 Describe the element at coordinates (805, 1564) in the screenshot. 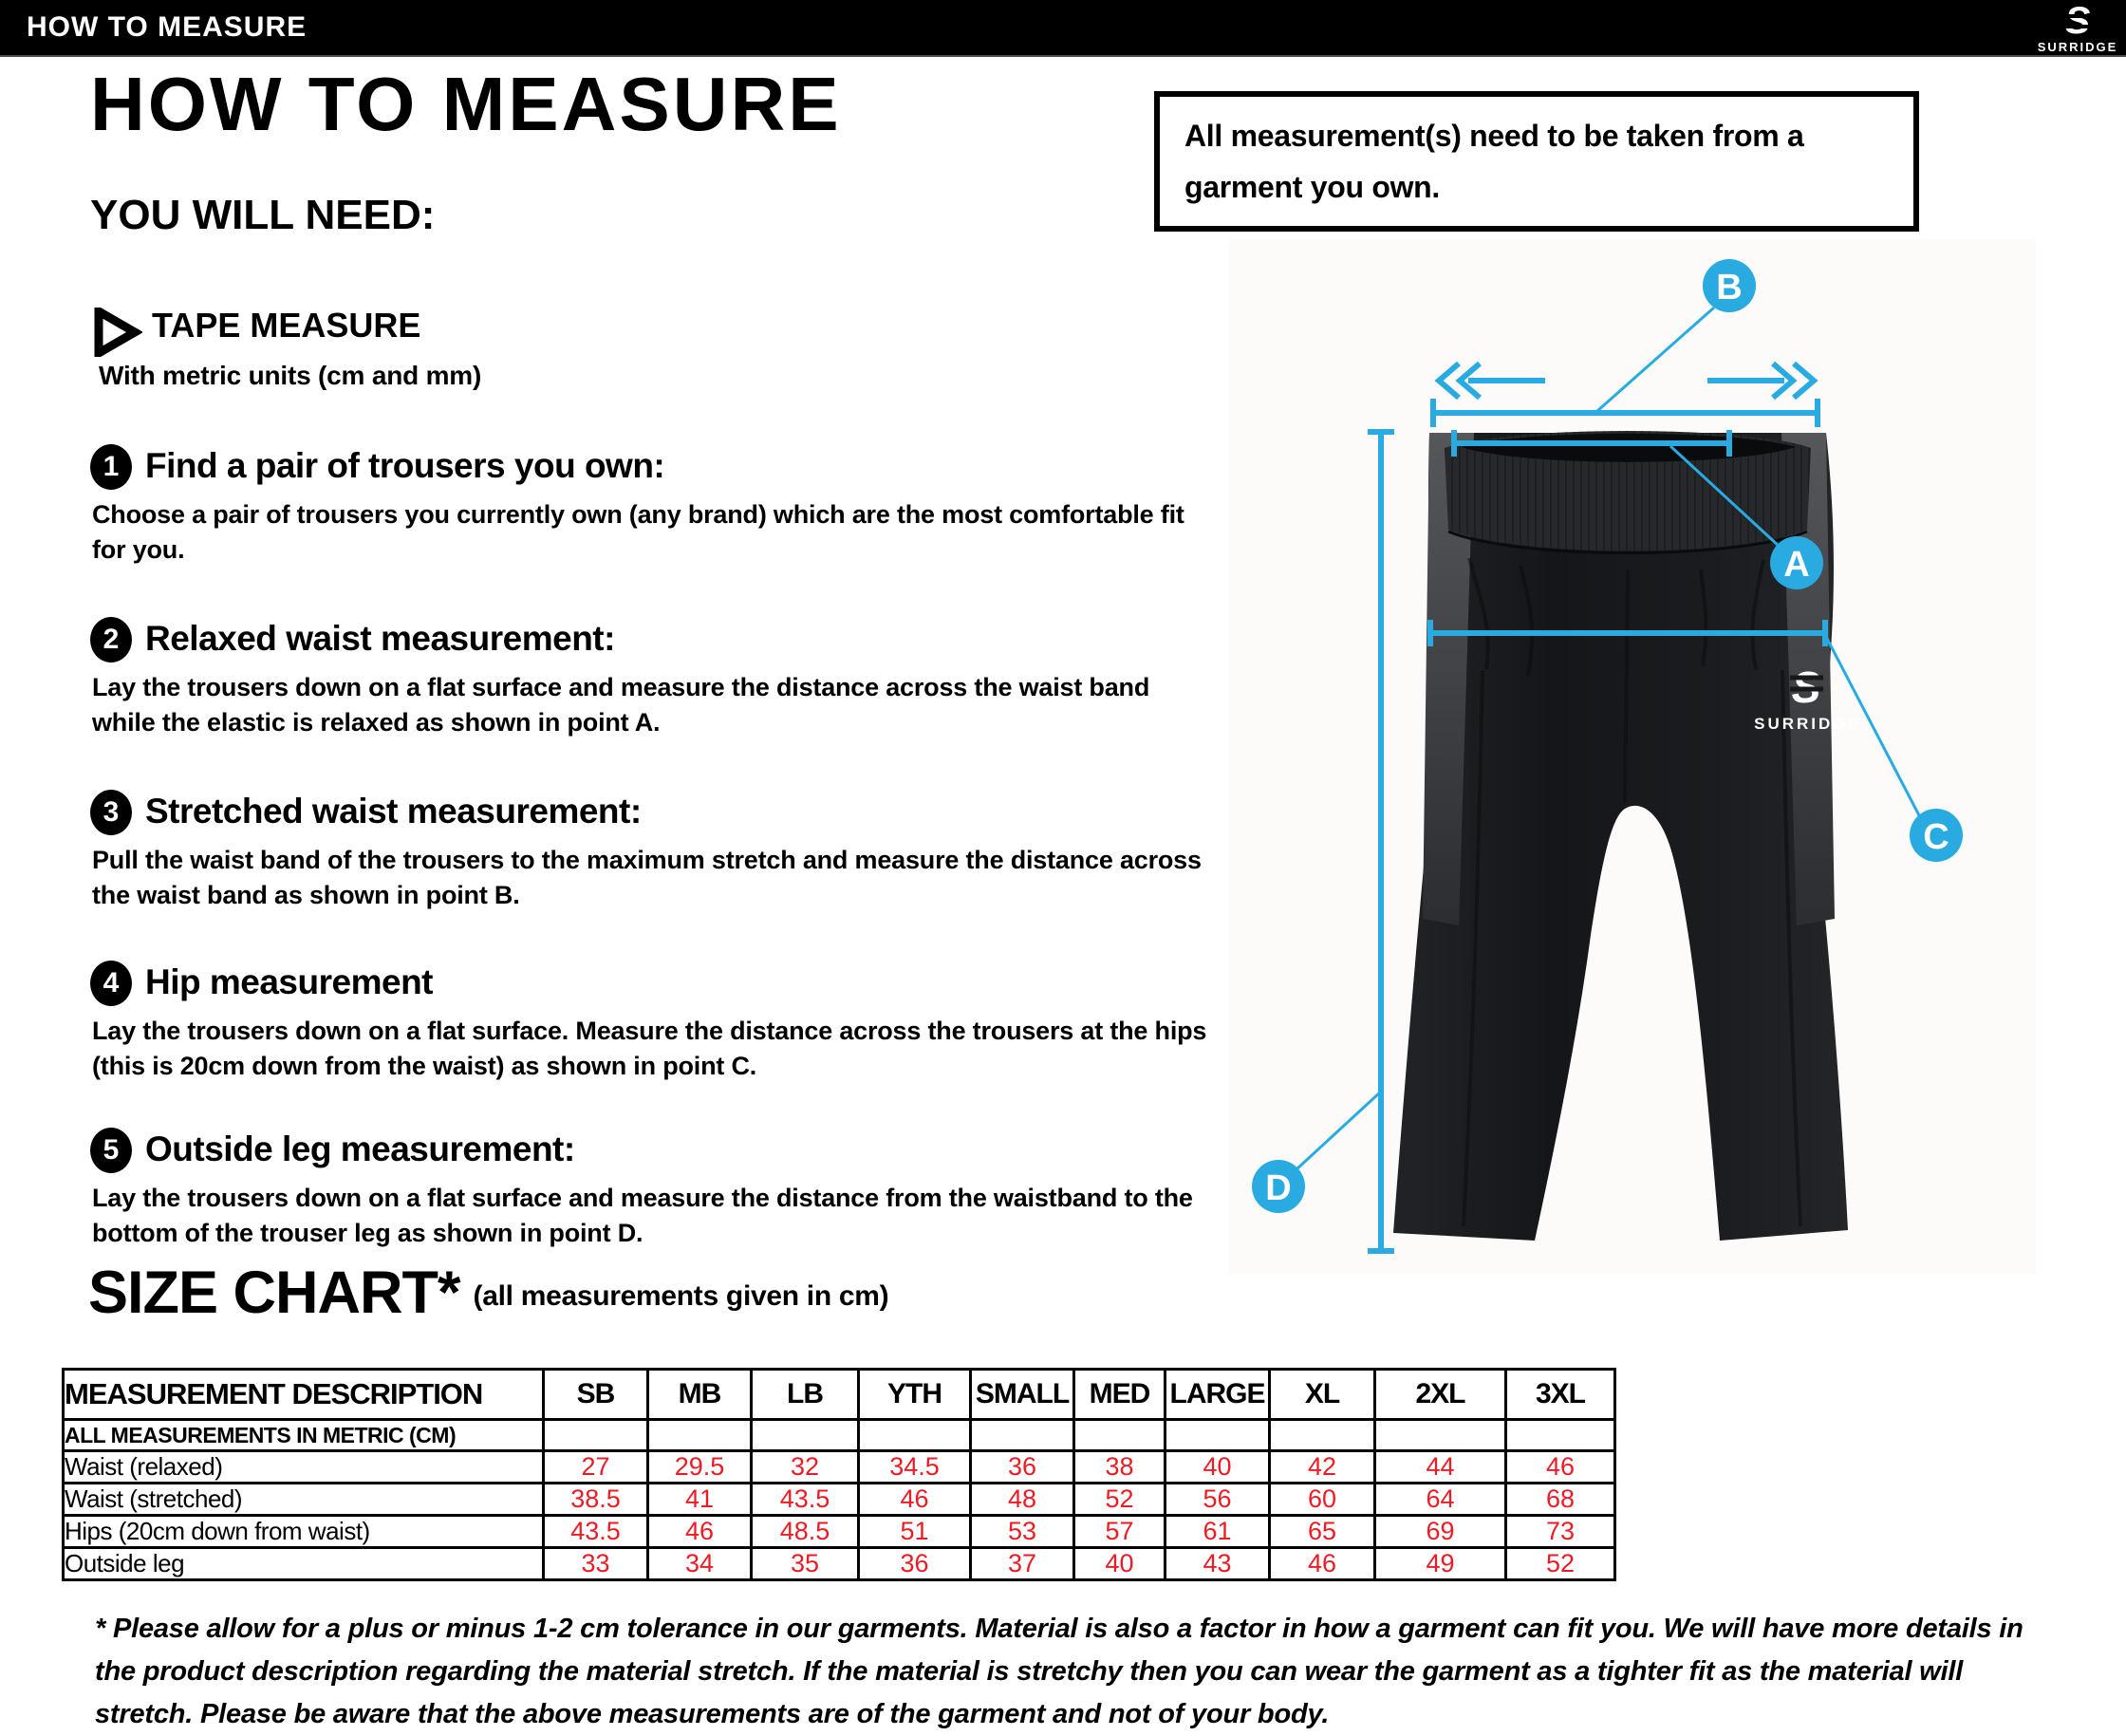

I see `size-value: 35` at that location.